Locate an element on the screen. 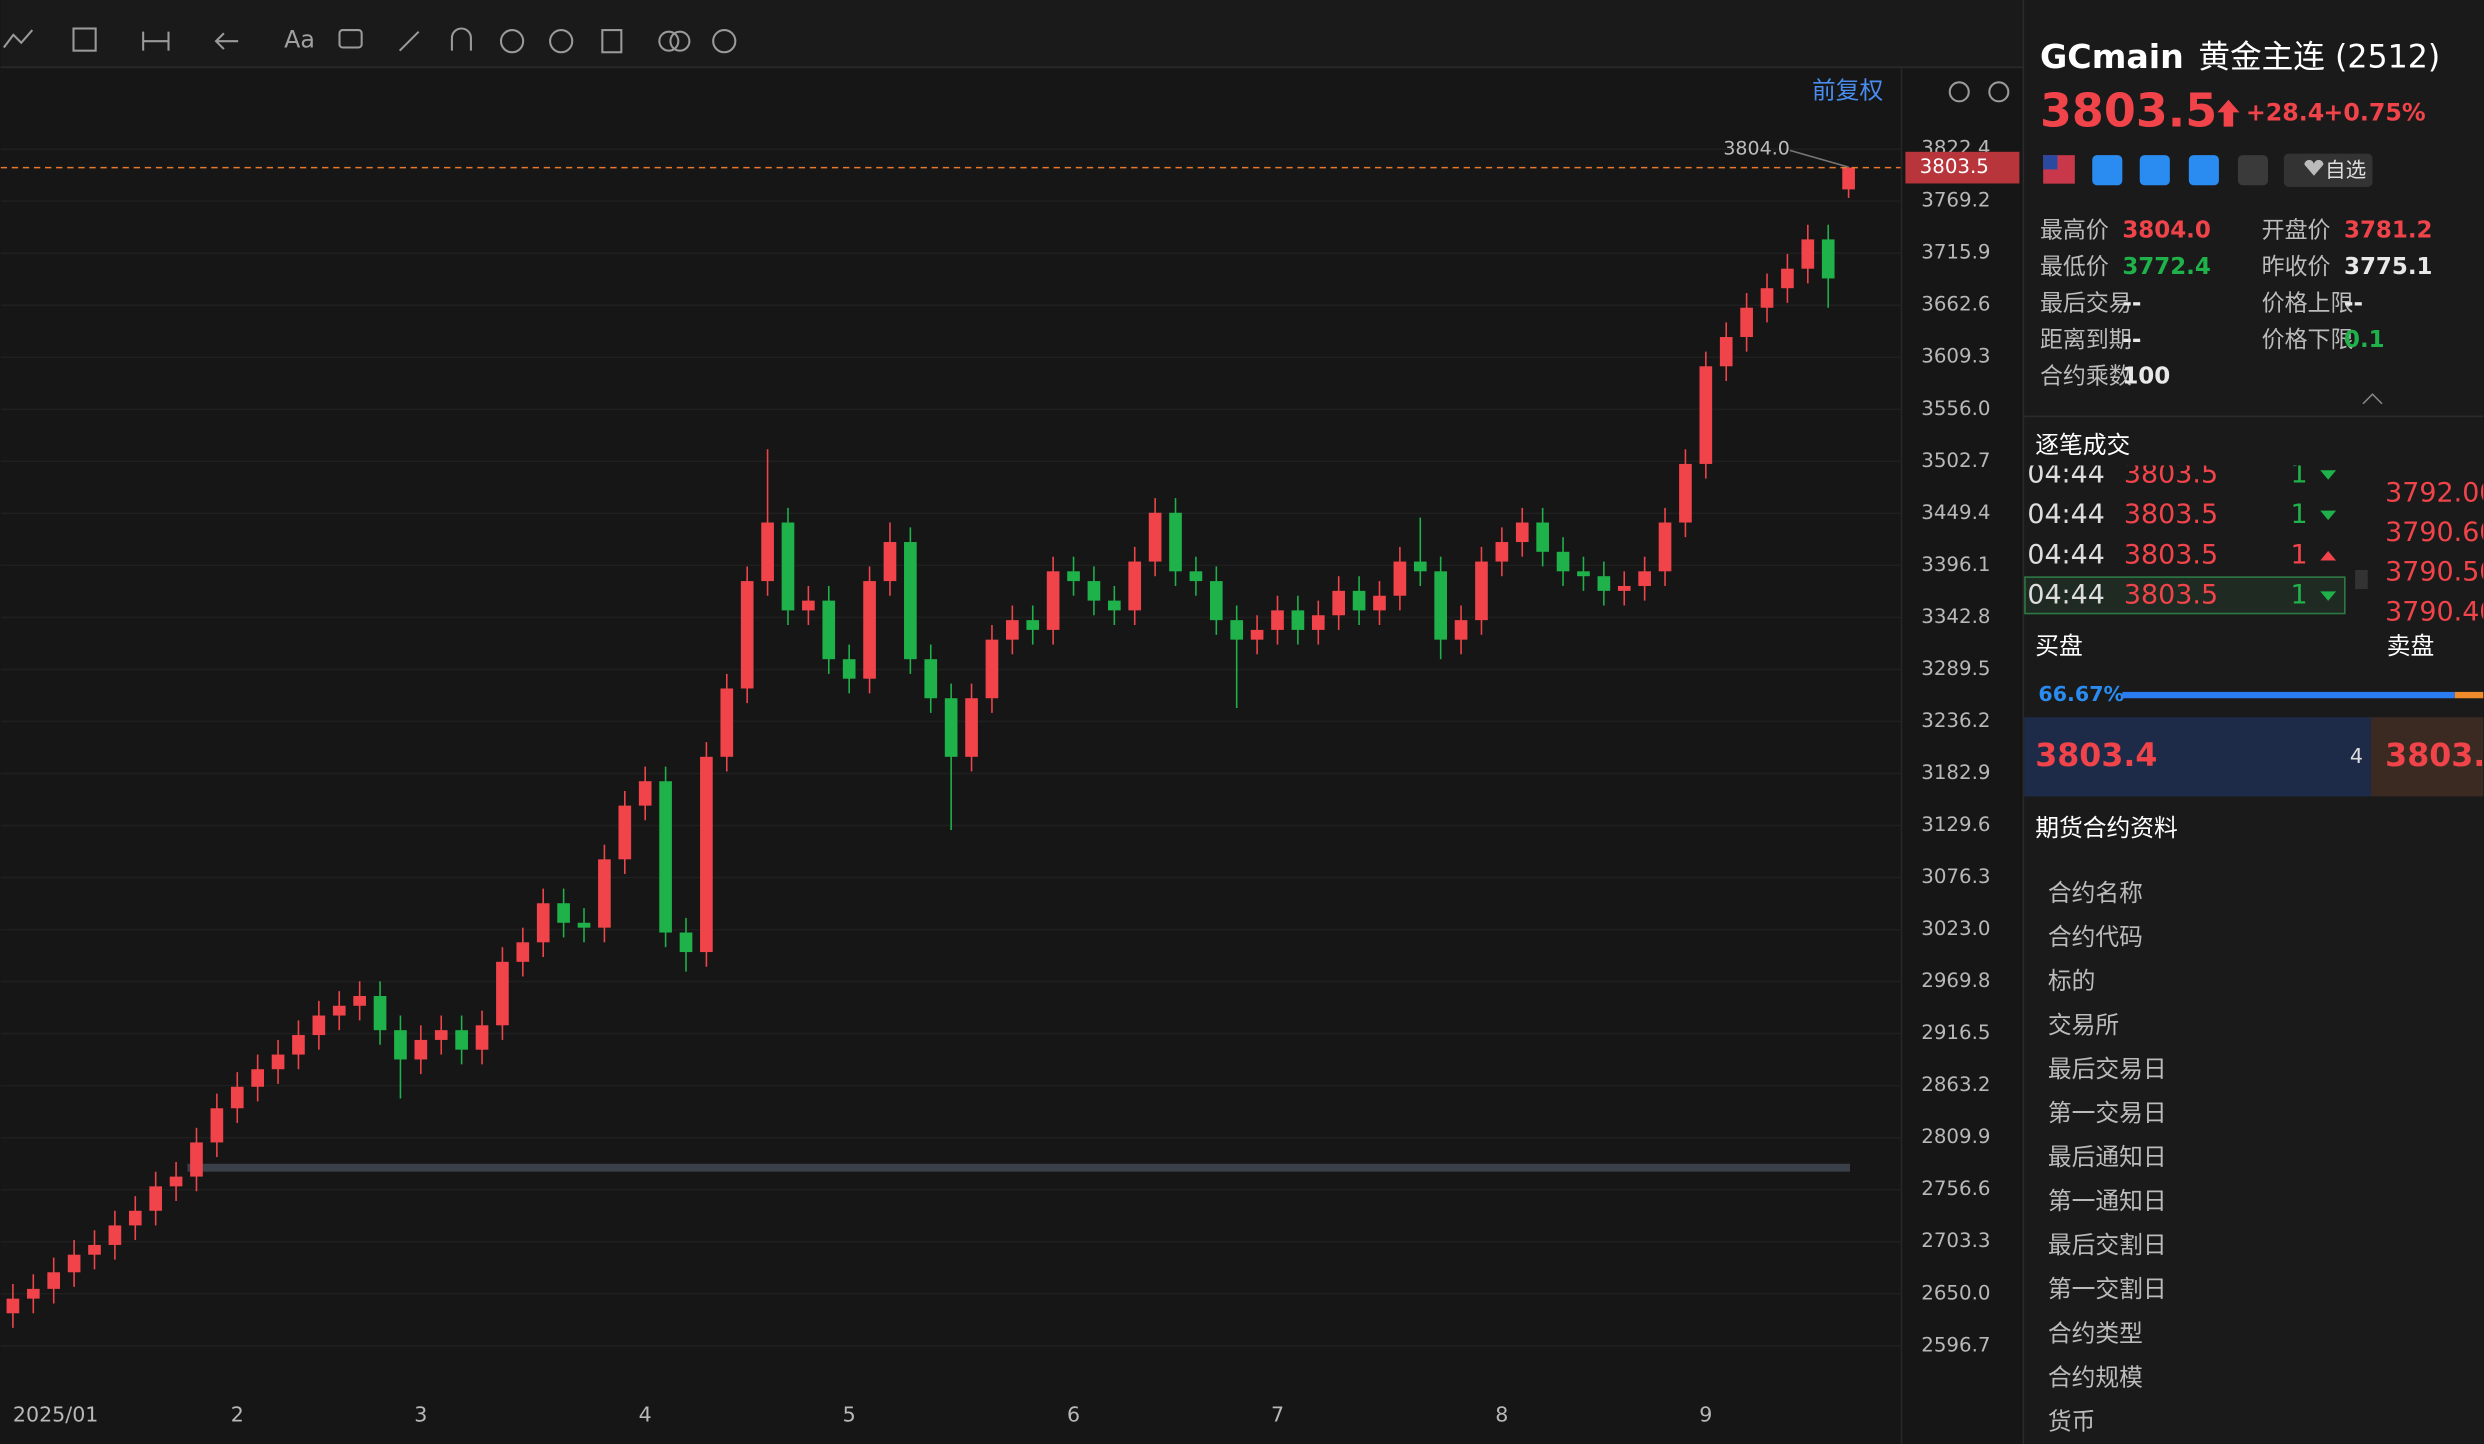 The image size is (2484, 1444). tool-line is located at coordinates (18, 39).